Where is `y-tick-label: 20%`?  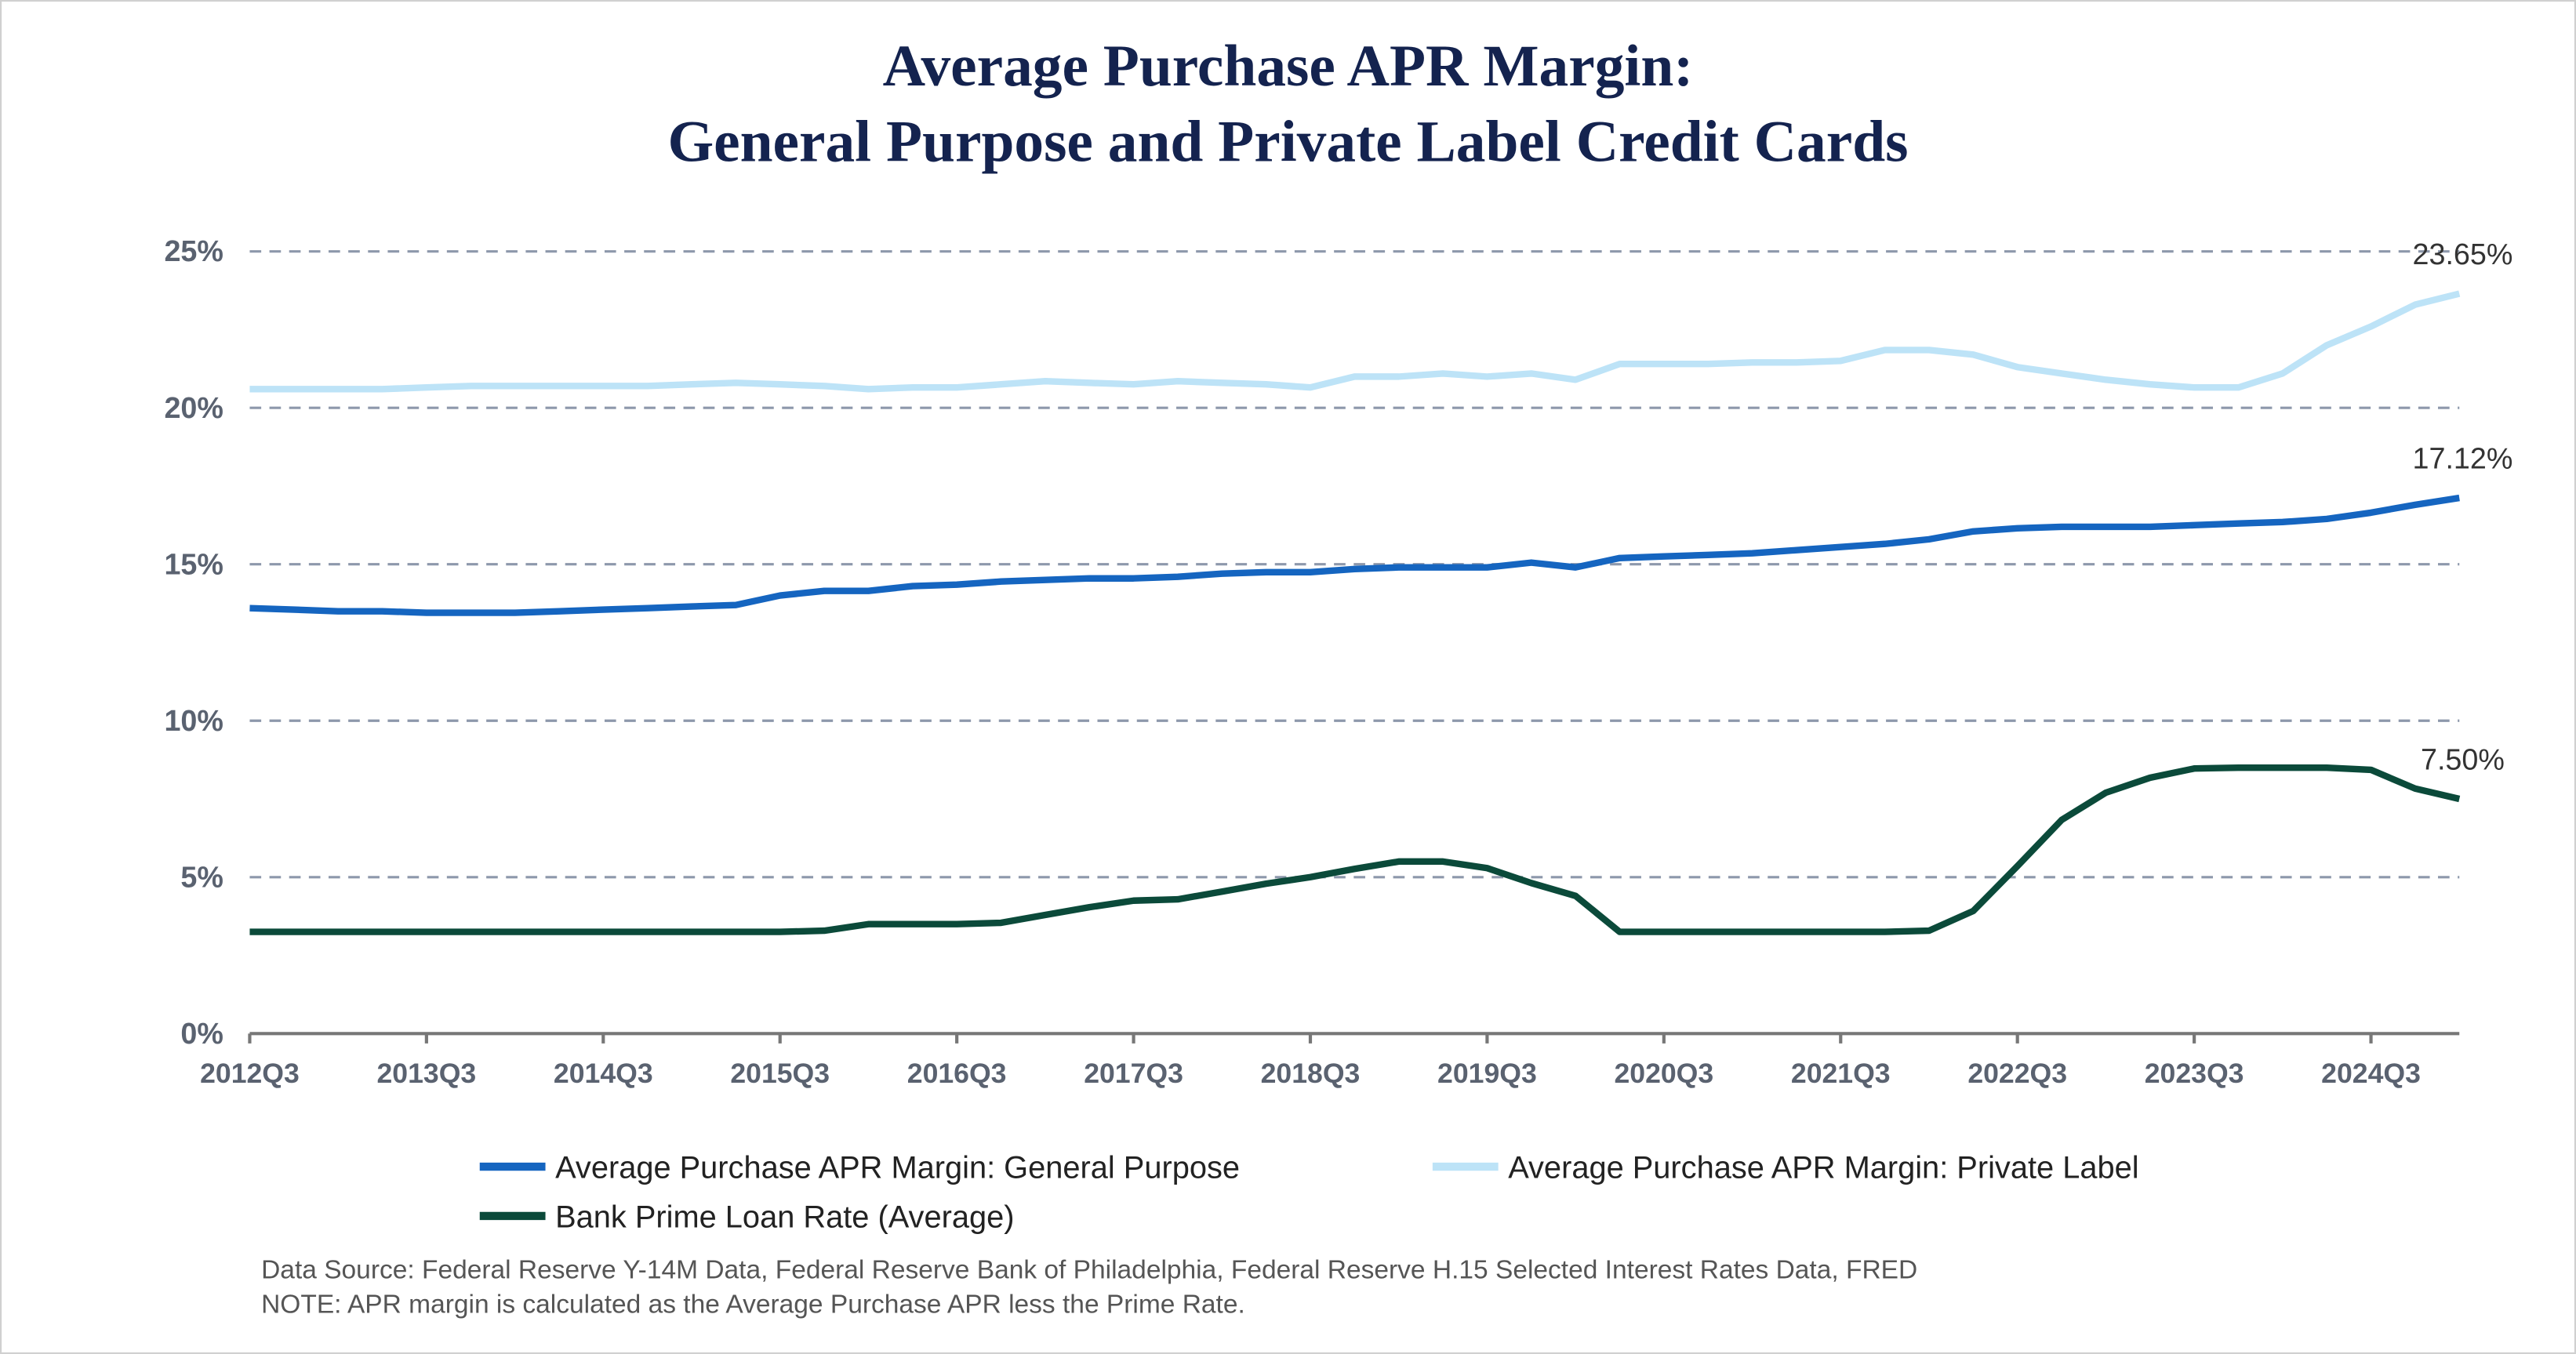
y-tick-label: 20% is located at coordinates (193, 408).